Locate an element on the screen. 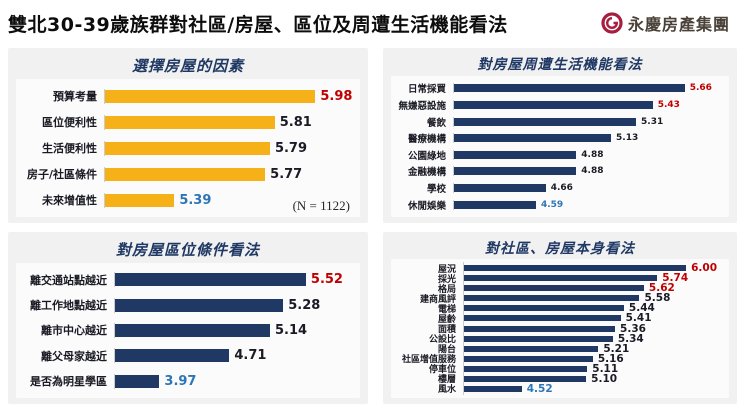 This screenshot has height=407, width=740. value-label: 5.21 is located at coordinates (616, 348).